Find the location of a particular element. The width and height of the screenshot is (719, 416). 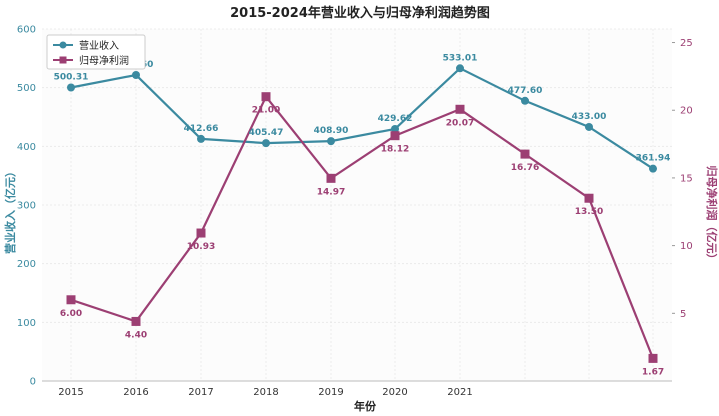

y-right-tick-label: 25 is located at coordinates (686, 43).